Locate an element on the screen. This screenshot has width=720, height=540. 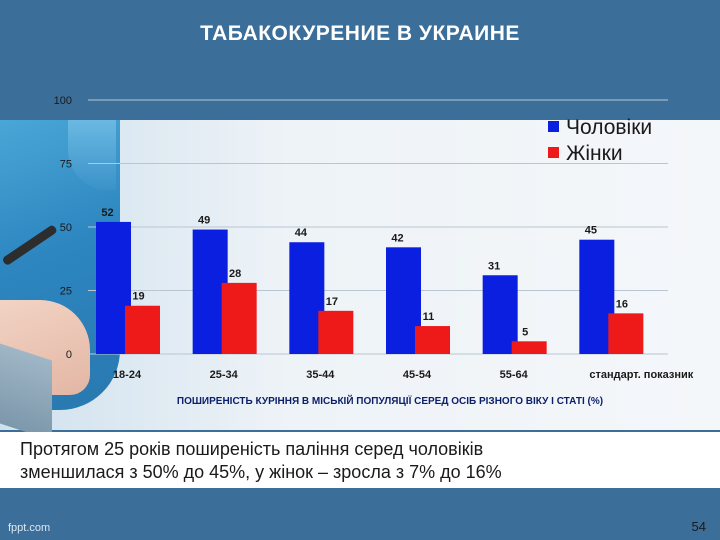
slide-title: ТАБАКОКУРЕНИЕ В УКРАИНЕ is located at coordinates (360, 33).